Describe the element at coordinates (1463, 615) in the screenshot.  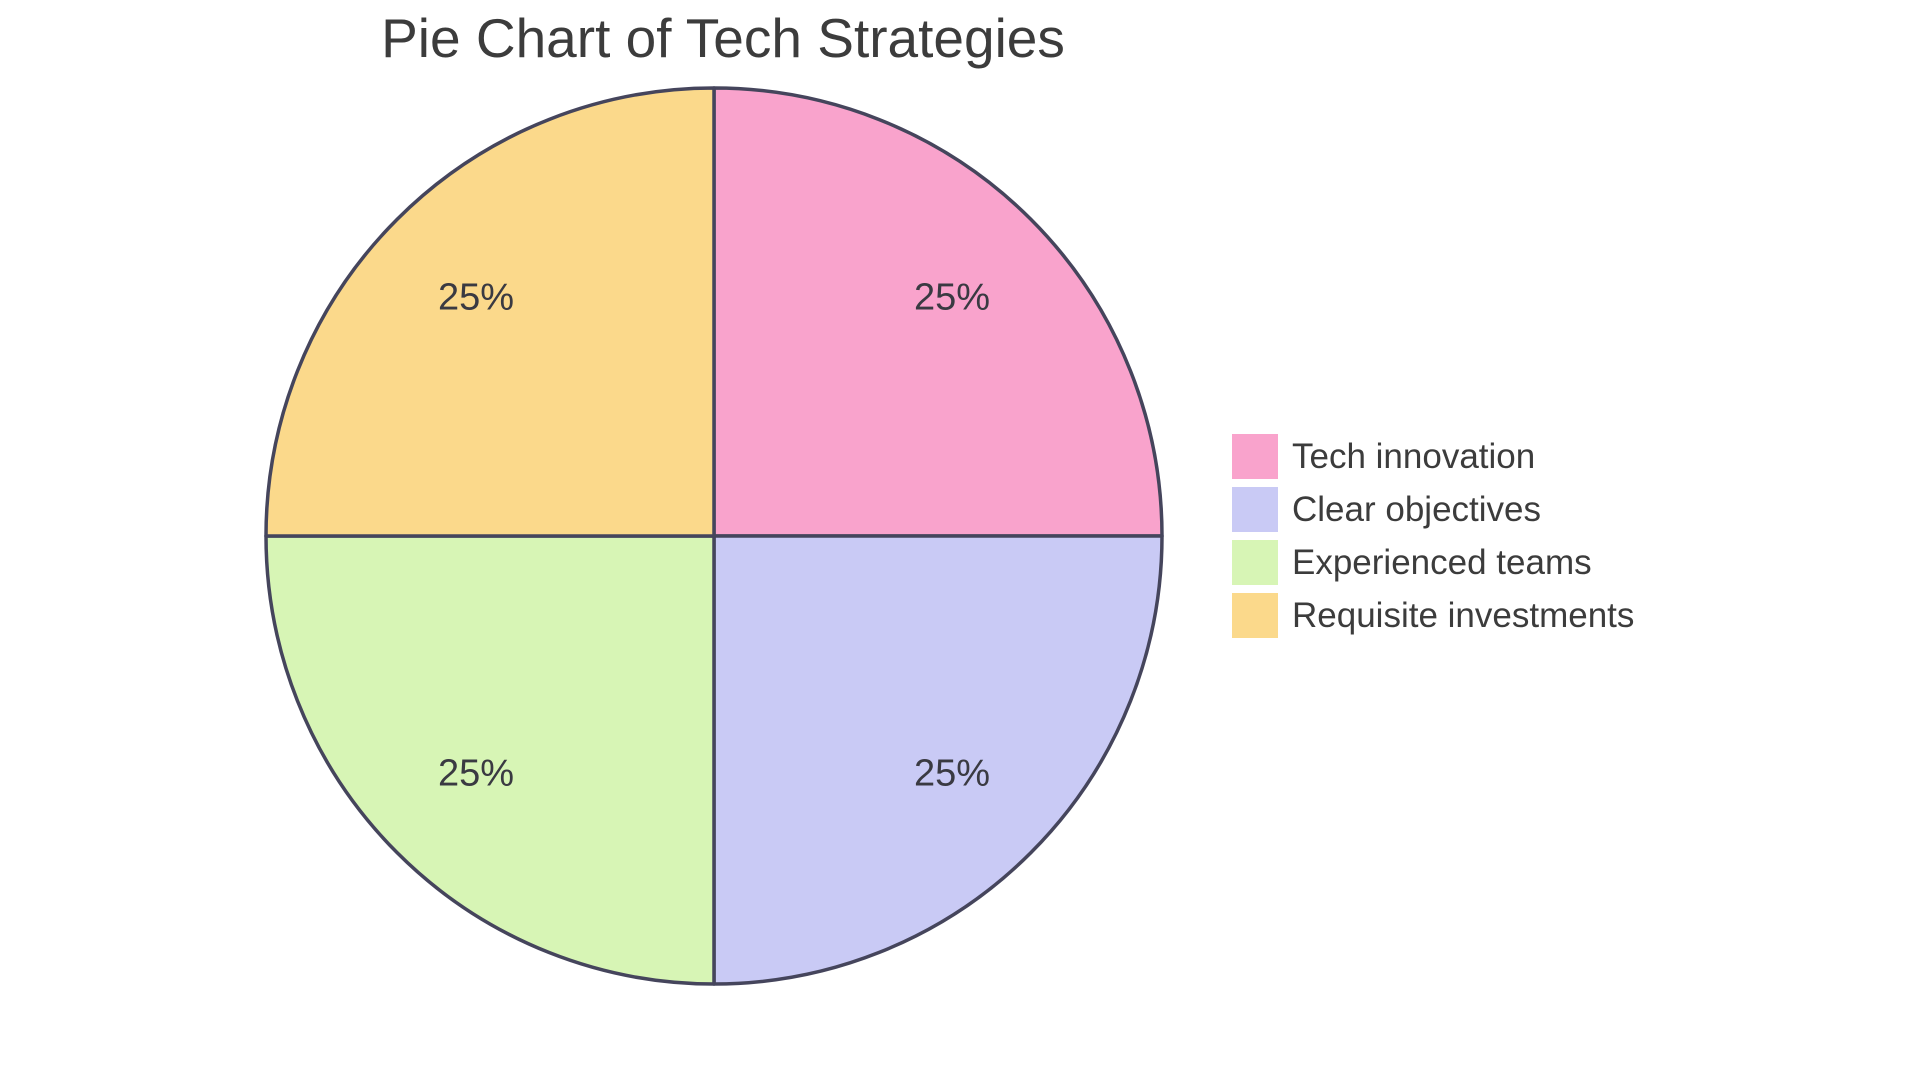
I see `legend-label: Requisite investments` at that location.